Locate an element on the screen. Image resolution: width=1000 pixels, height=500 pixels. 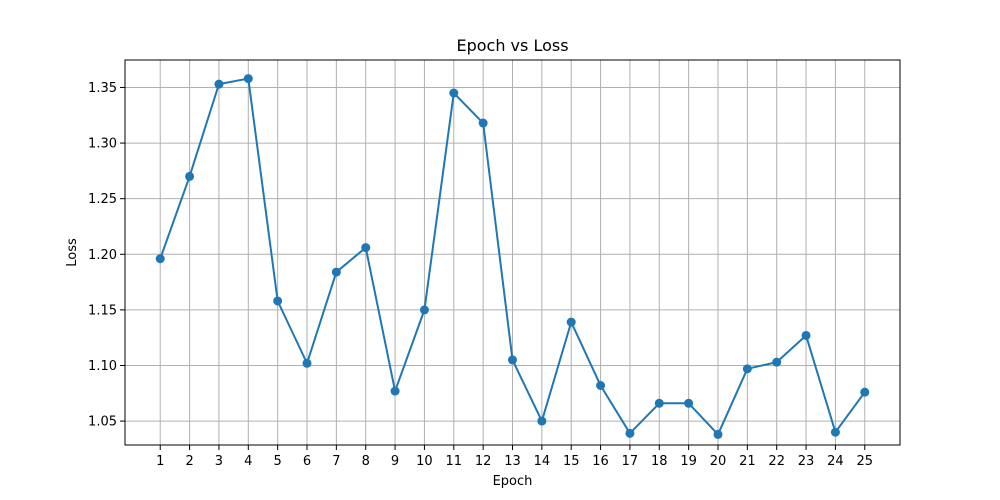
x-tick-label: 8 is located at coordinates (366, 461).